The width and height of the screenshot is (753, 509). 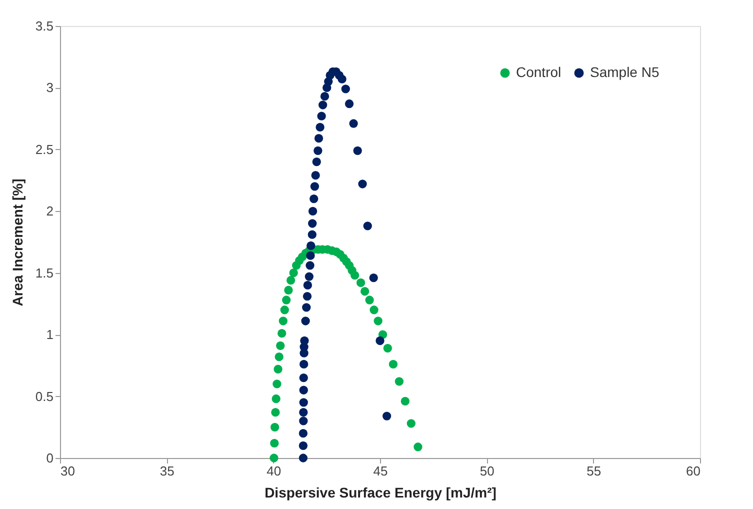 I want to click on y-tick-label: 1.5, so click(x=44, y=272).